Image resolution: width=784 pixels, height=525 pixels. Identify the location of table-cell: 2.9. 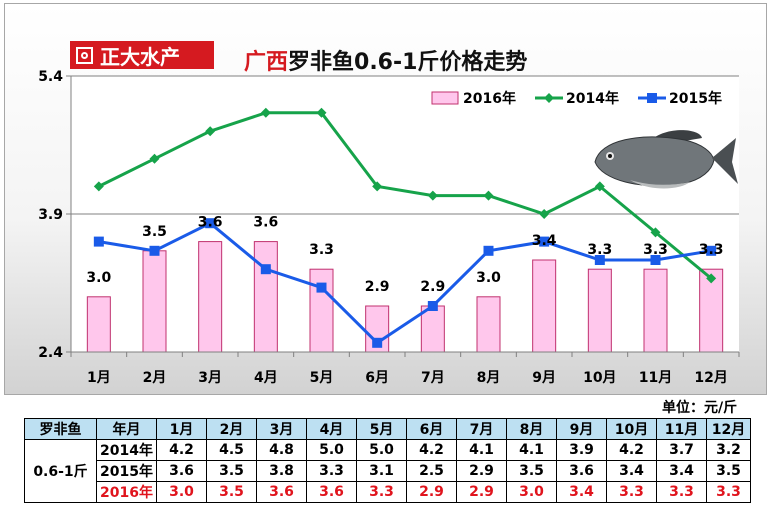
(481, 471).